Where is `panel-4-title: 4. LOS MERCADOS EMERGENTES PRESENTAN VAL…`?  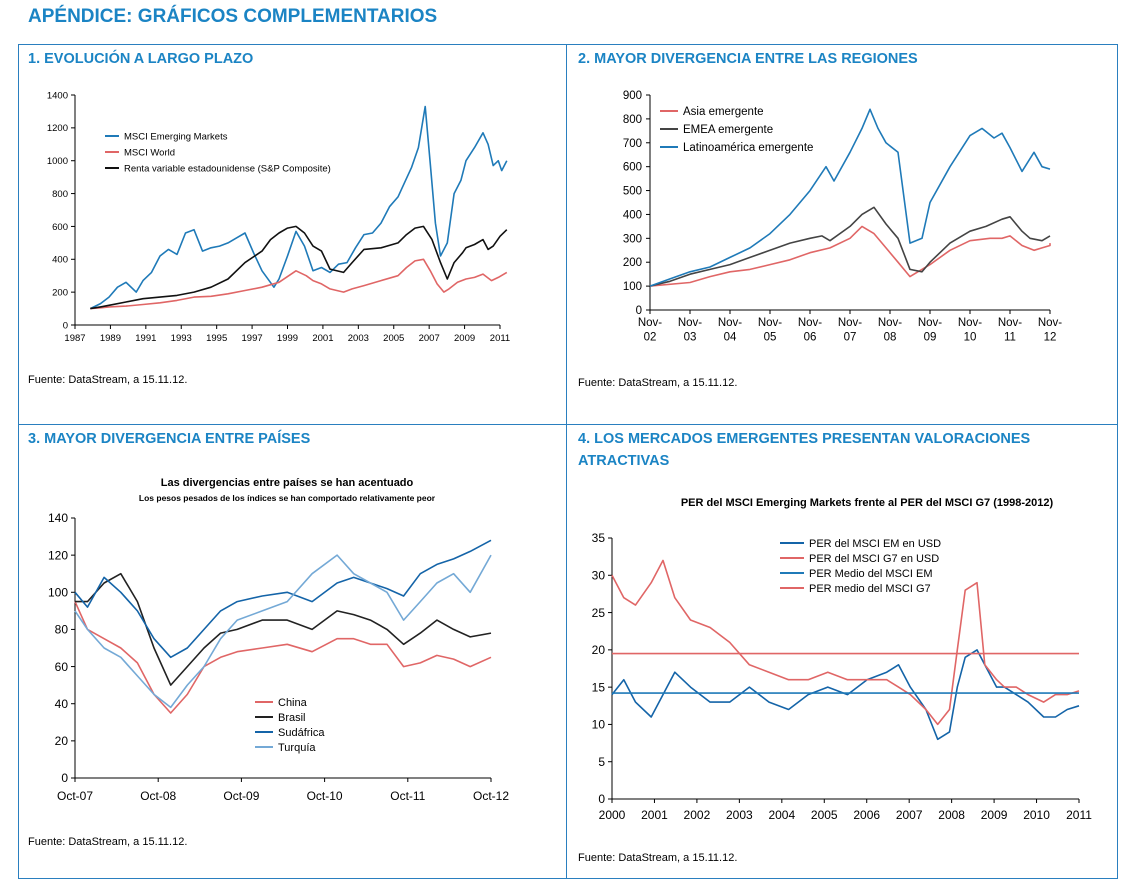 panel-4-title: 4. LOS MERCADOS EMERGENTES PRESENTAN VAL… is located at coordinates (804, 450).